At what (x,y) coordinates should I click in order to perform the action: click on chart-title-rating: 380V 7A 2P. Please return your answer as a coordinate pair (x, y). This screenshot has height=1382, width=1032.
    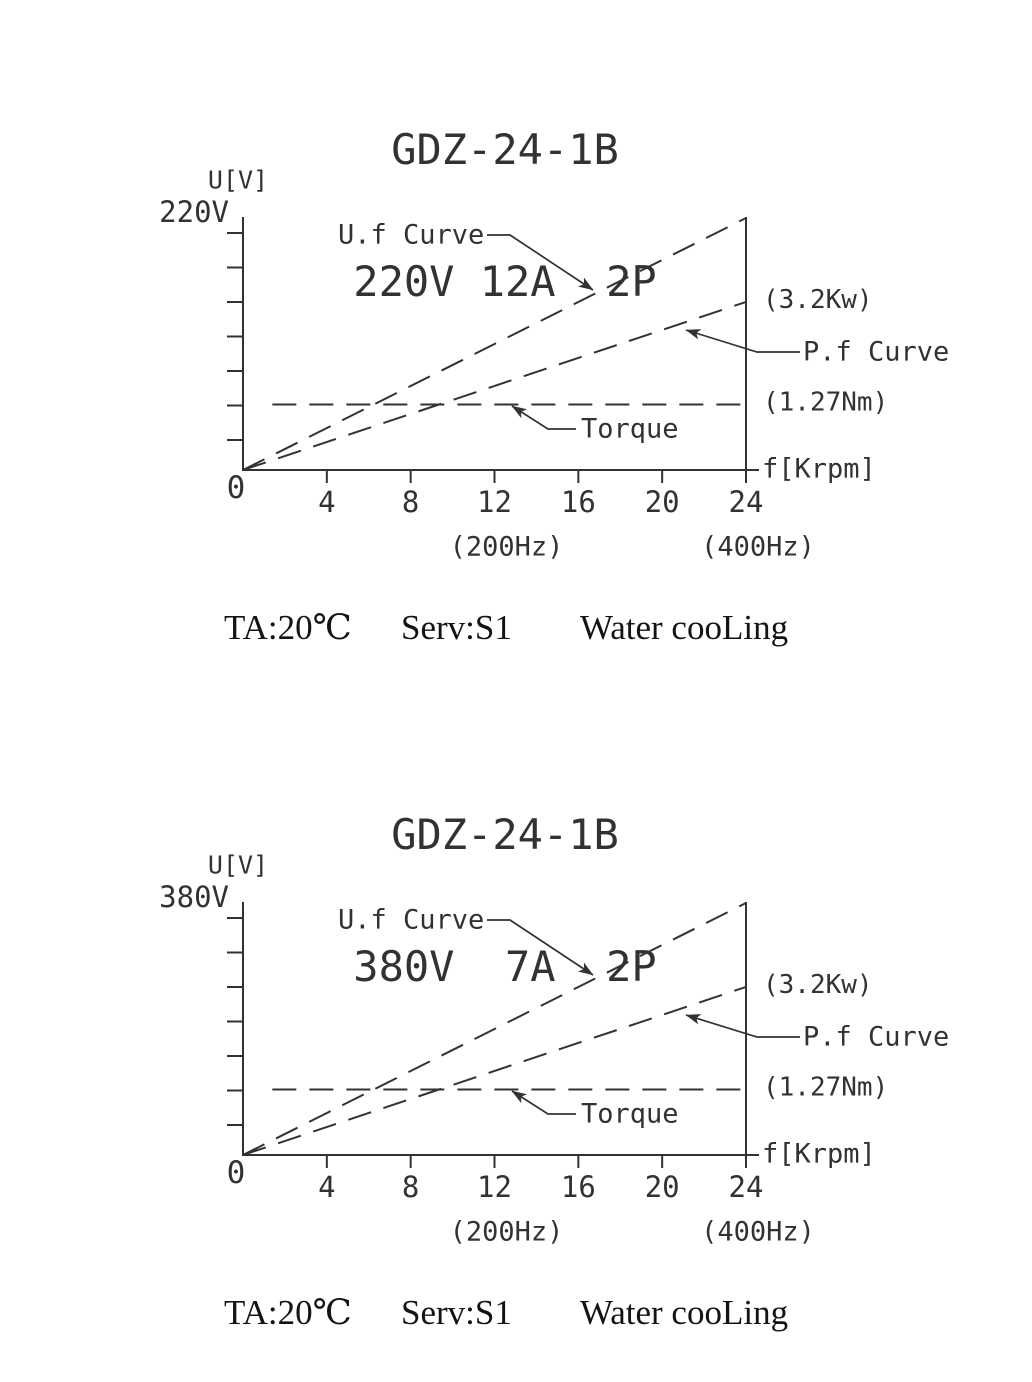
    Looking at the image, I should click on (505, 966).